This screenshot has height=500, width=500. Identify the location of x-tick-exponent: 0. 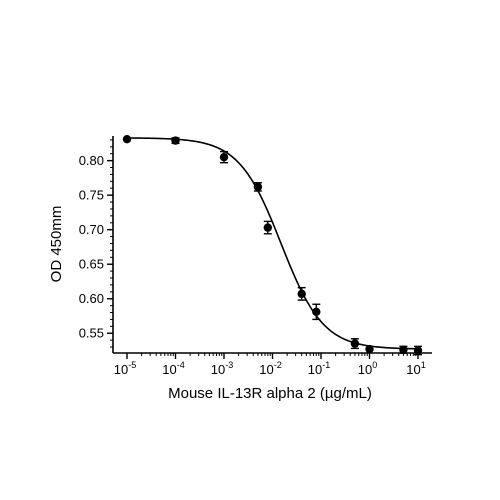
(374, 365).